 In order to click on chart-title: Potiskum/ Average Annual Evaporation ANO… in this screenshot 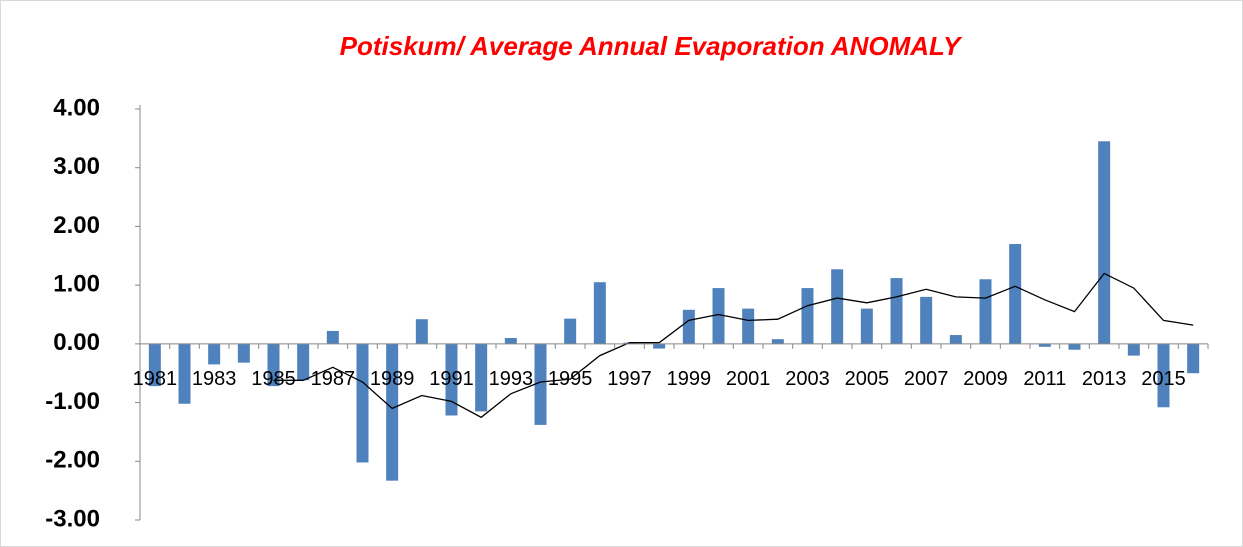, I will do `click(651, 46)`.